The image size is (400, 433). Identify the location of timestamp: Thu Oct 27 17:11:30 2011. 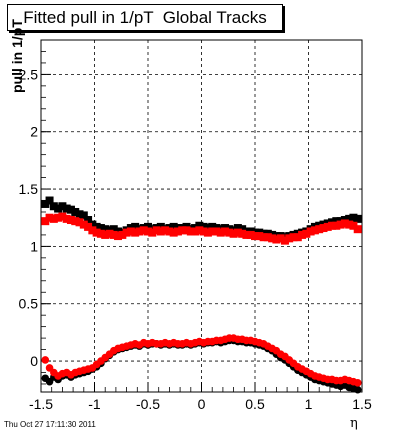
(50, 424).